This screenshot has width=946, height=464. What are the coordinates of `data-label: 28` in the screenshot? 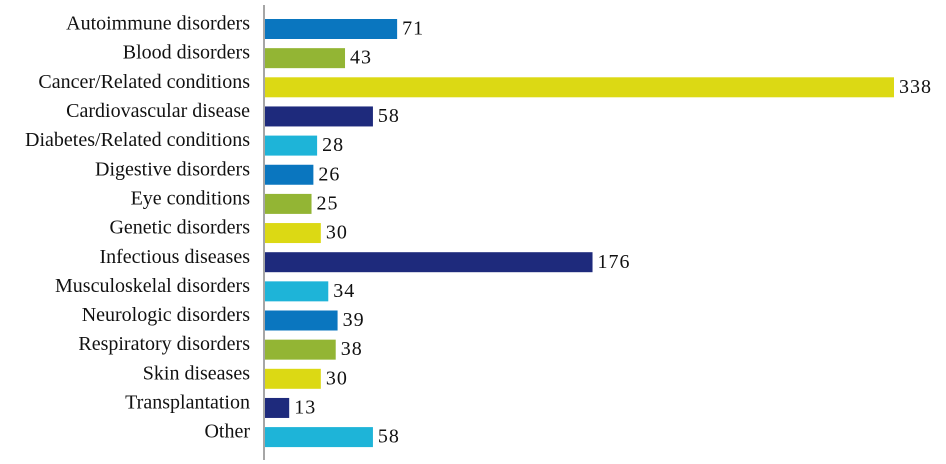 It's located at (333, 145).